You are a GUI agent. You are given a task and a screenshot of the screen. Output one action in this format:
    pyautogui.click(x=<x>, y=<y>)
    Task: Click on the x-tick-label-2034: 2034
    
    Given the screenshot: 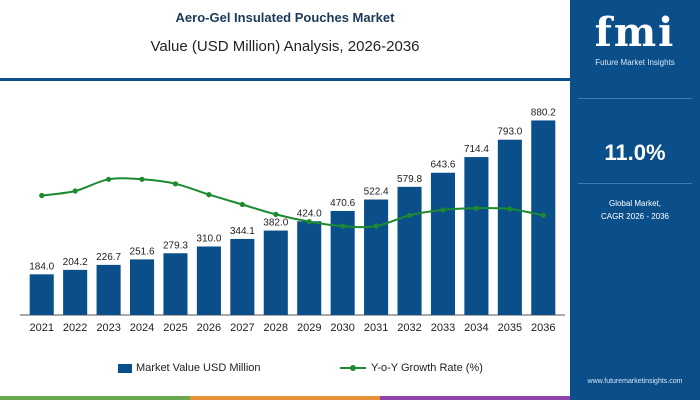 What is the action you would take?
    pyautogui.click(x=476, y=328)
    